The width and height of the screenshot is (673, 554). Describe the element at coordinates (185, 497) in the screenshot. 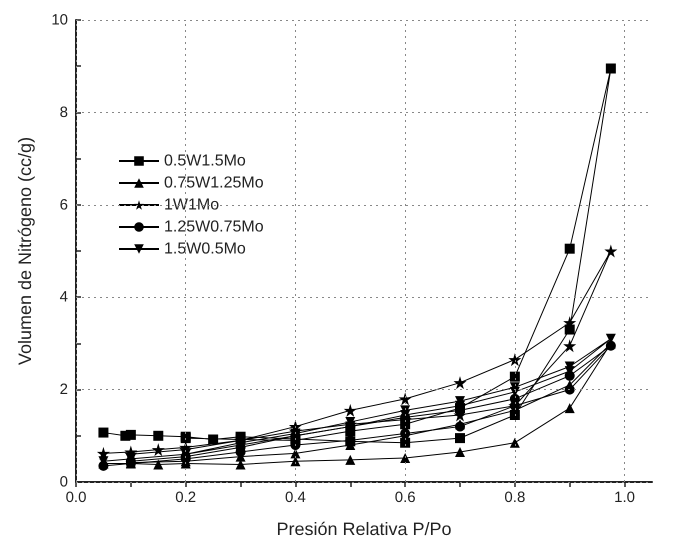

I see `x-tick-label: 0.2` at that location.